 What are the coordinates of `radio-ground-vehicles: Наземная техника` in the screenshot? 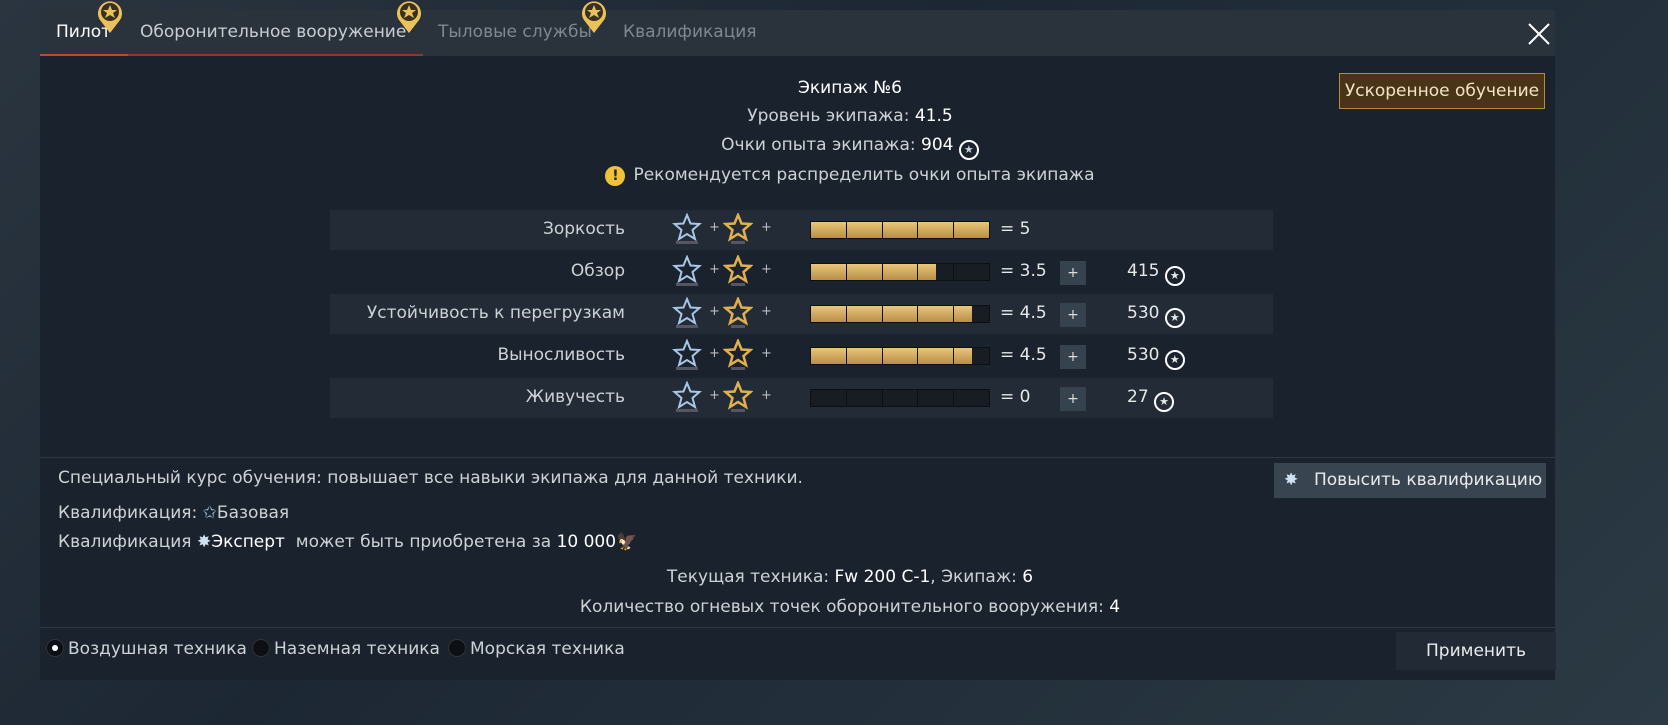 It's located at (346, 649).